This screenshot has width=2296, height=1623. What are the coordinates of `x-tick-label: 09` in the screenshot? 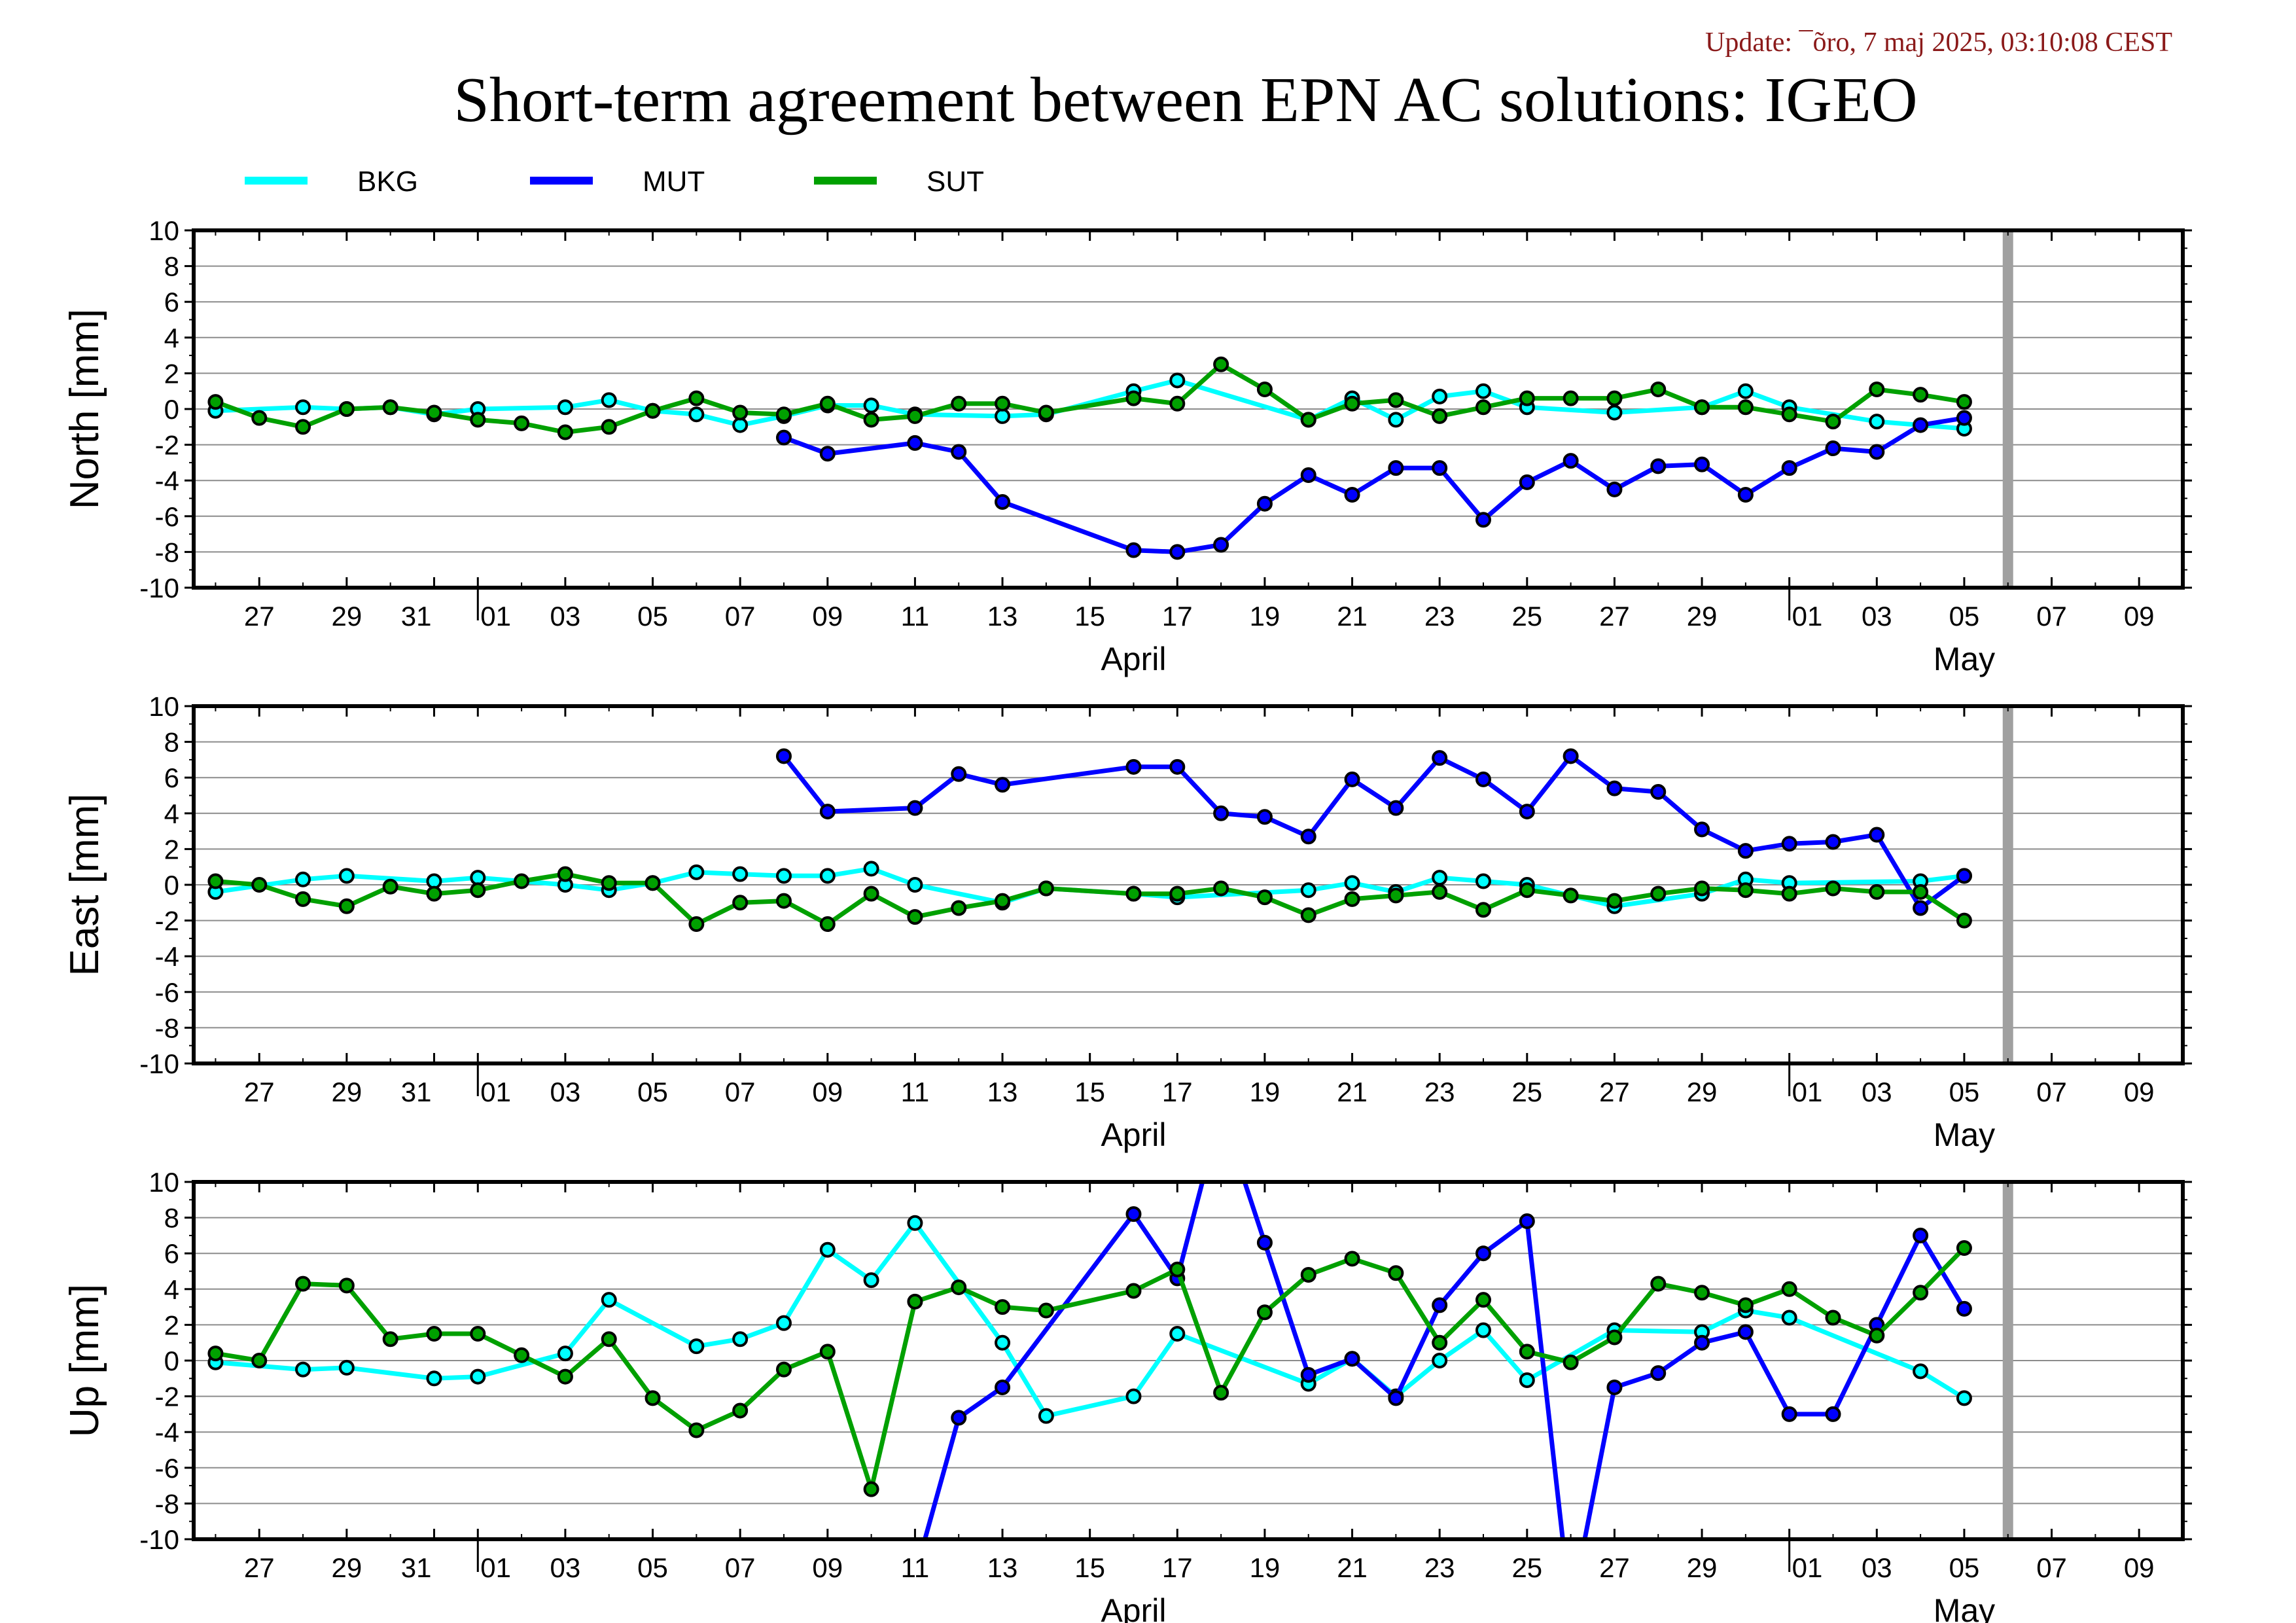 It's located at (2139, 1092).